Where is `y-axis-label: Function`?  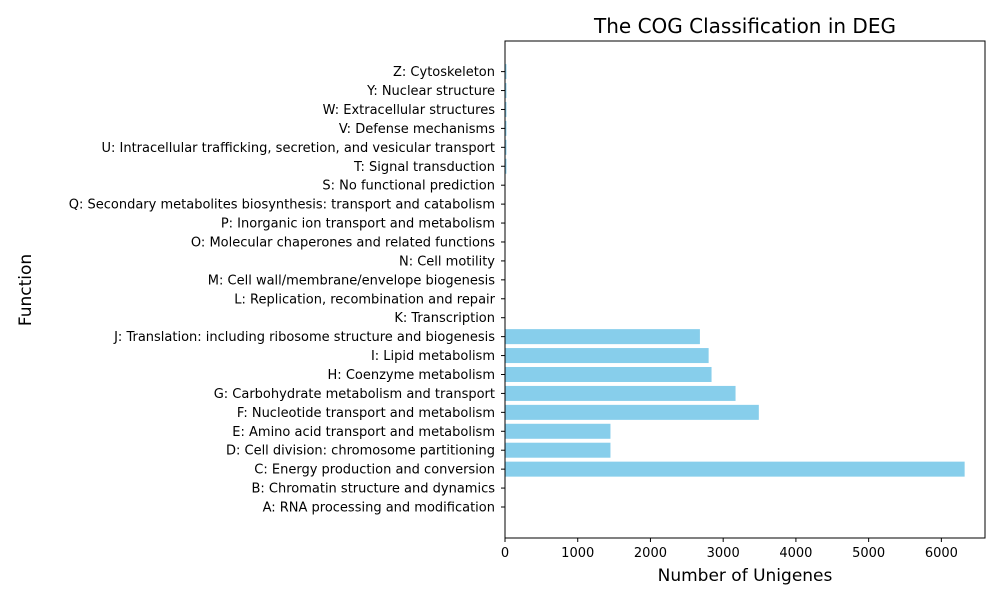
y-axis-label: Function is located at coordinates (26, 290).